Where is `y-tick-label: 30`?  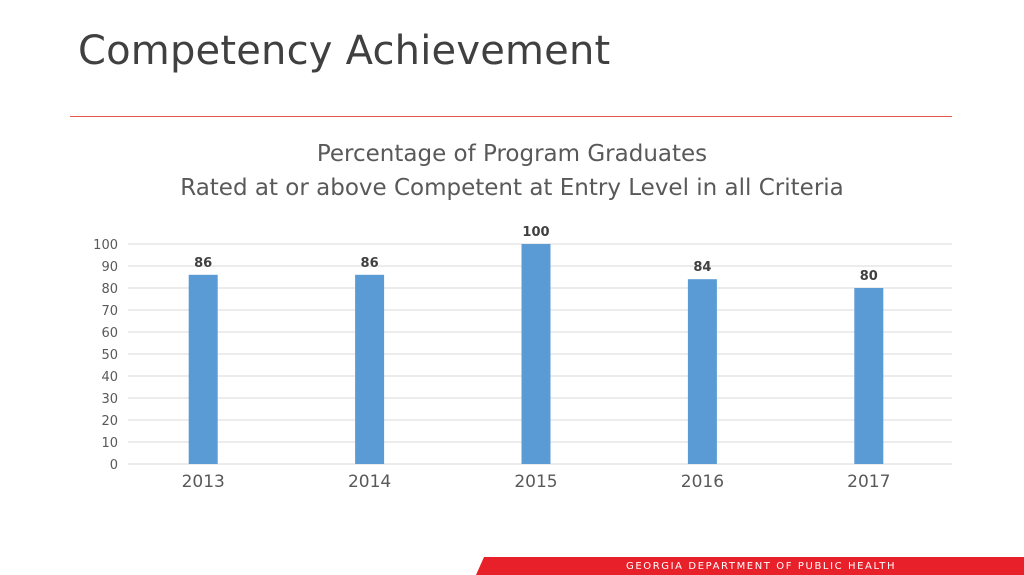
y-tick-label: 30 is located at coordinates (109, 399).